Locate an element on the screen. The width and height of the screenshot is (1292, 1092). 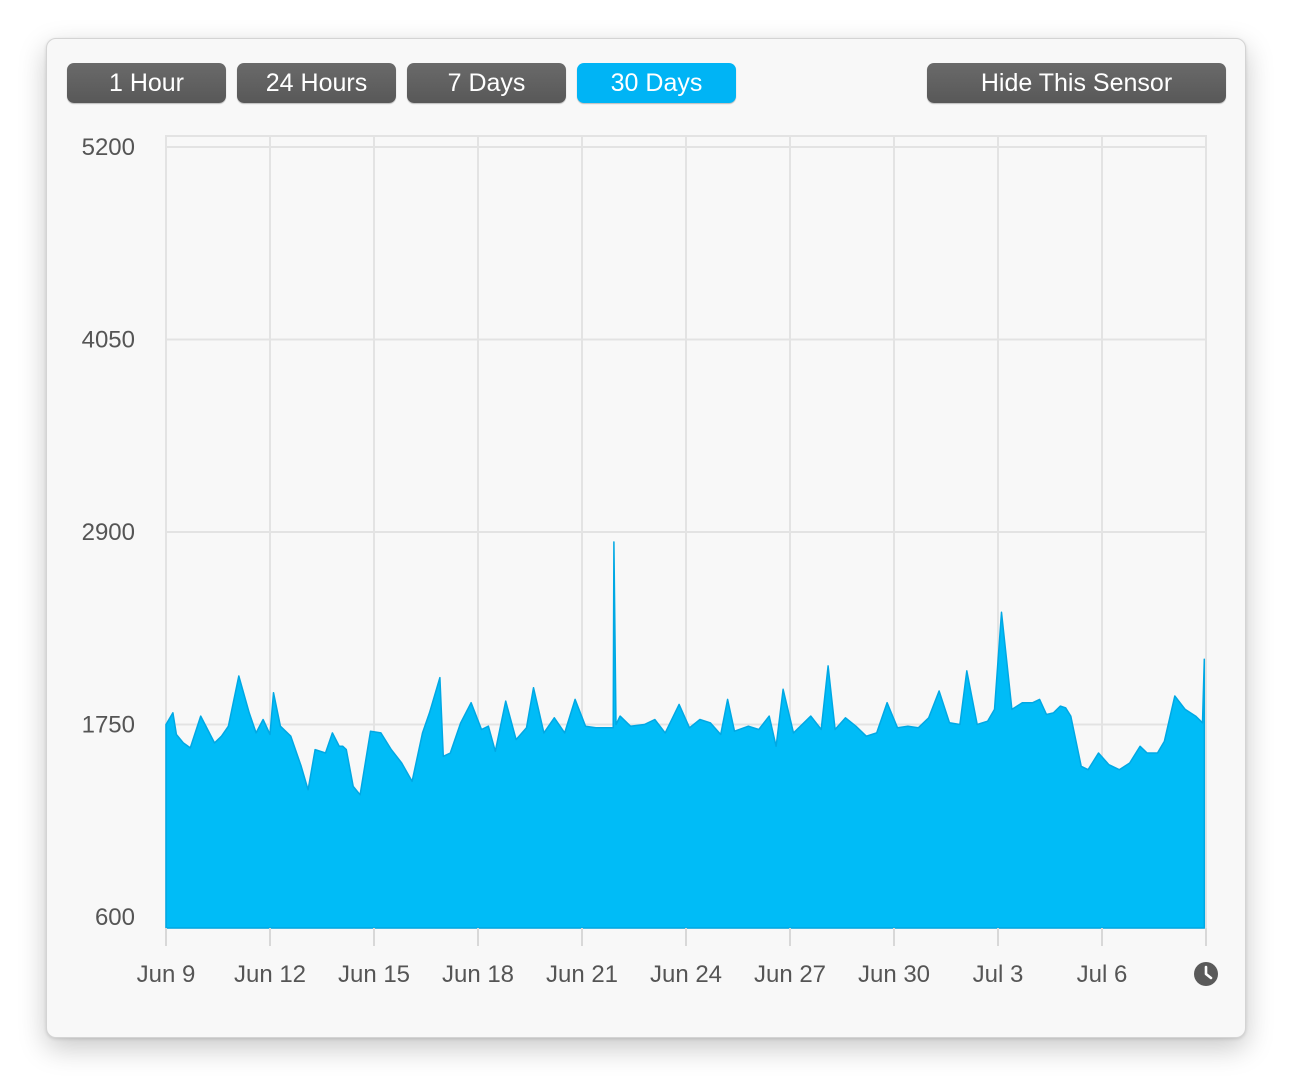
y-tick-label: 1750 is located at coordinates (108, 725).